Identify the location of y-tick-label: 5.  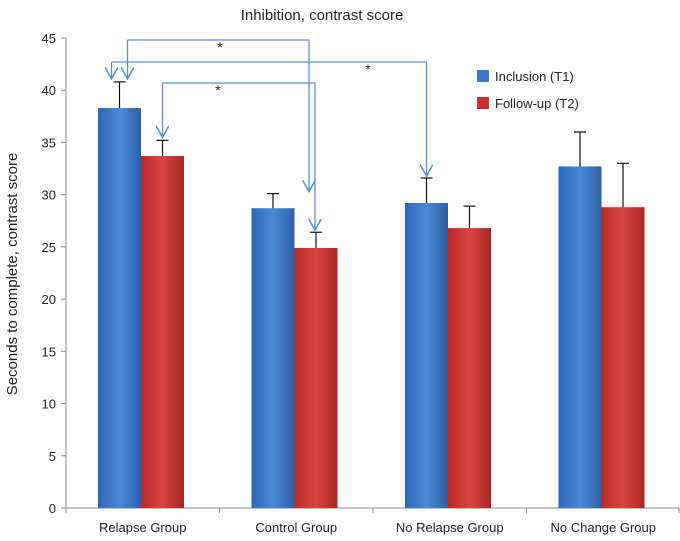
(52, 456).